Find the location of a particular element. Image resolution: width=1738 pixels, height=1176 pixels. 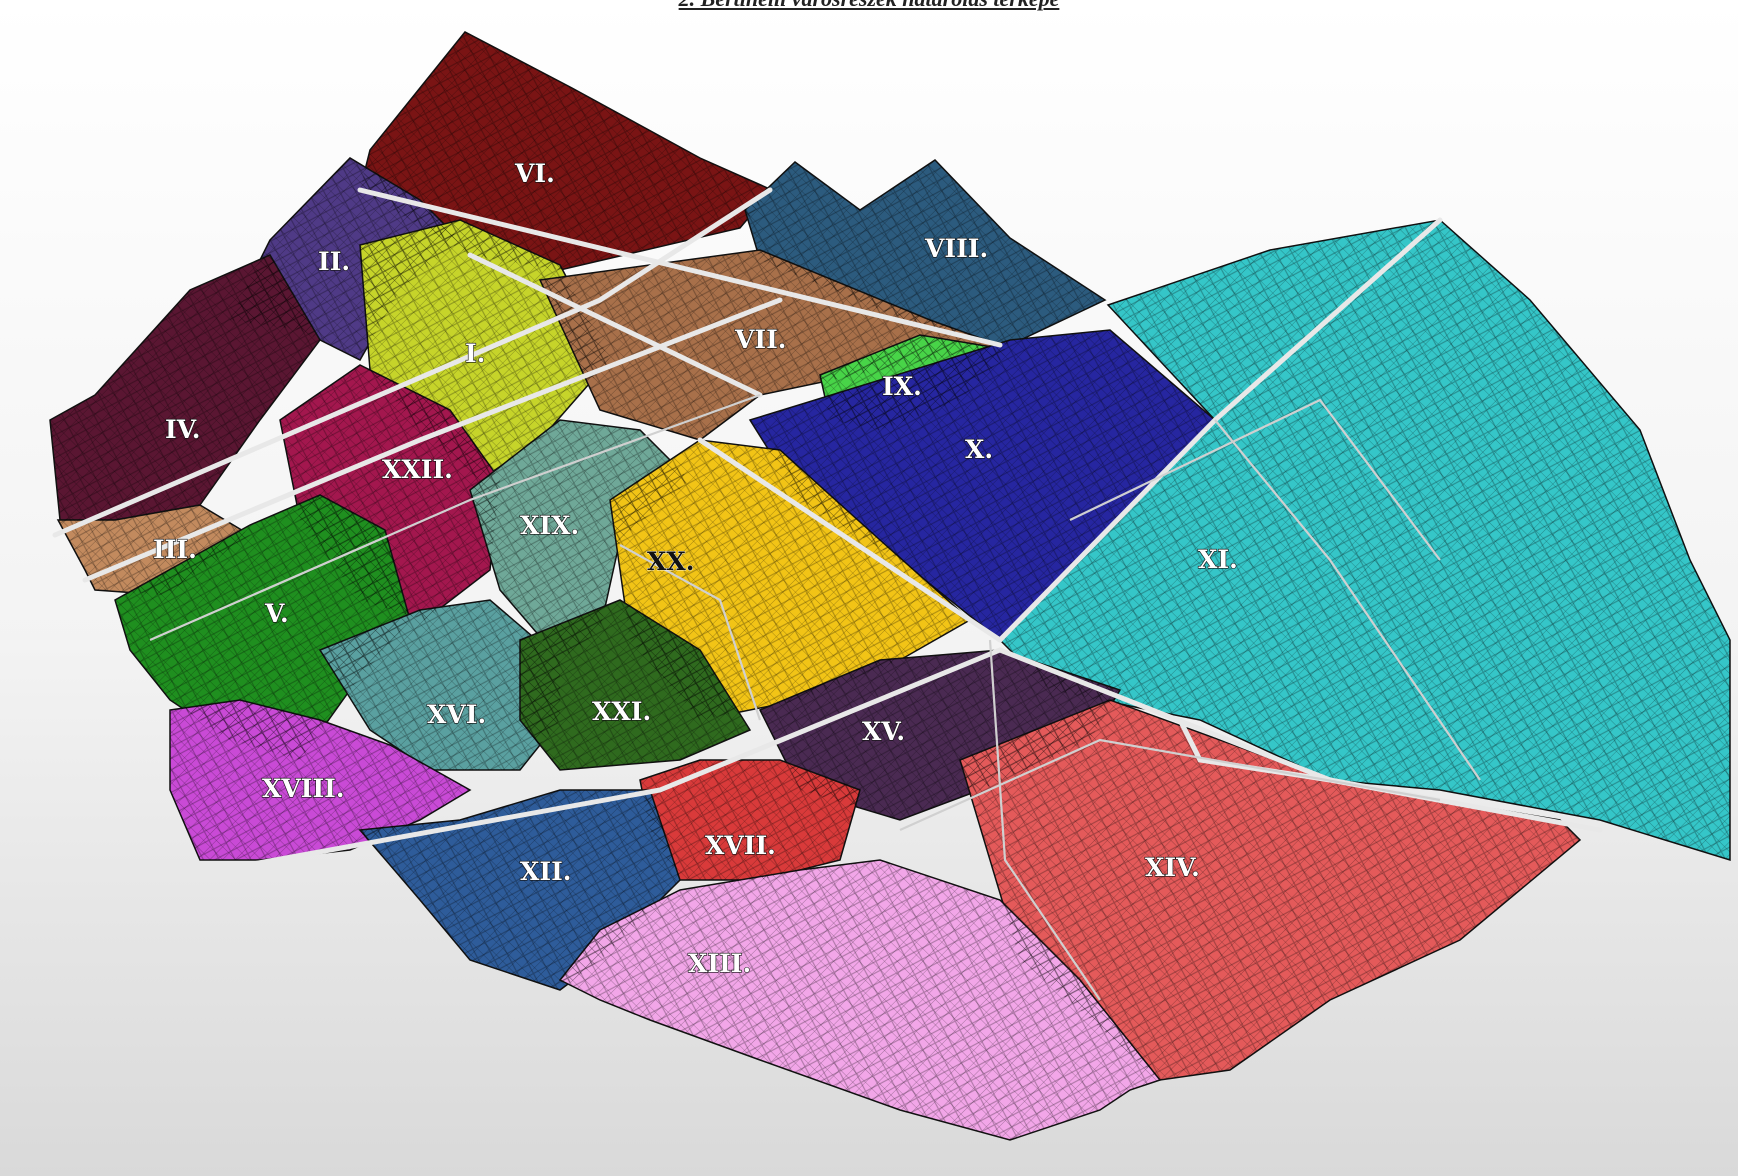

parcel-grid-IV is located at coordinates (185, 387).